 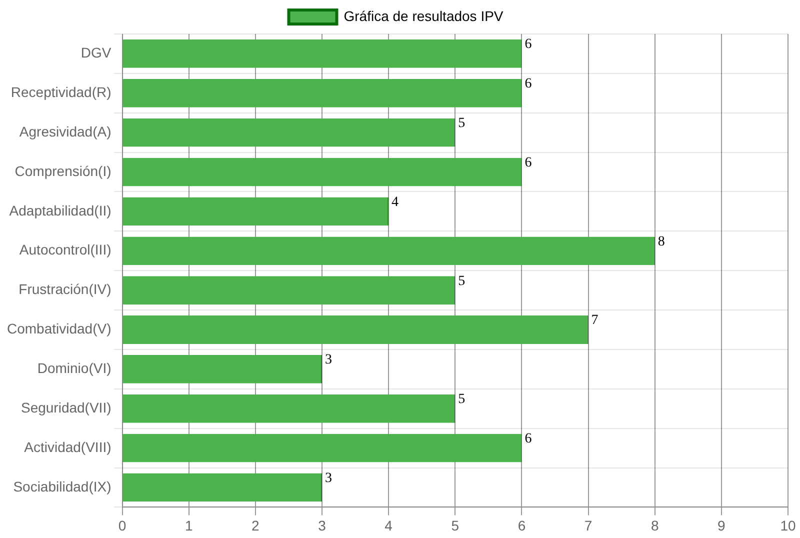 I want to click on y-tick-label: Autocontrol(III), so click(x=65, y=250).